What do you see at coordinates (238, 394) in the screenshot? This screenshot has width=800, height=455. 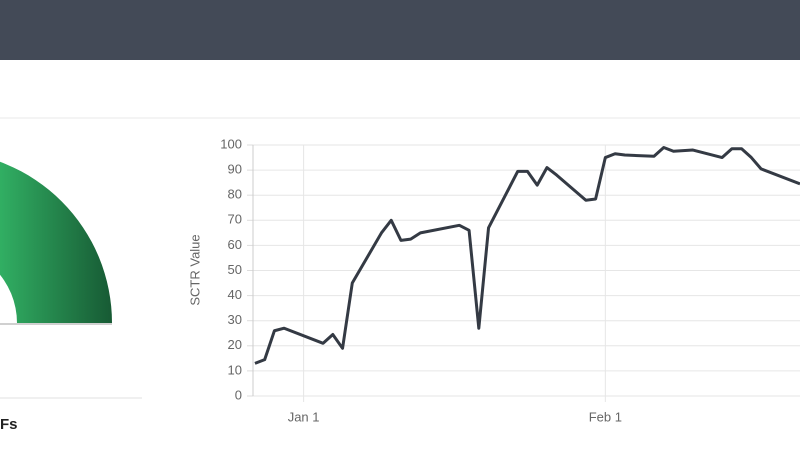 I see `y-tick-label: 0` at bounding box center [238, 394].